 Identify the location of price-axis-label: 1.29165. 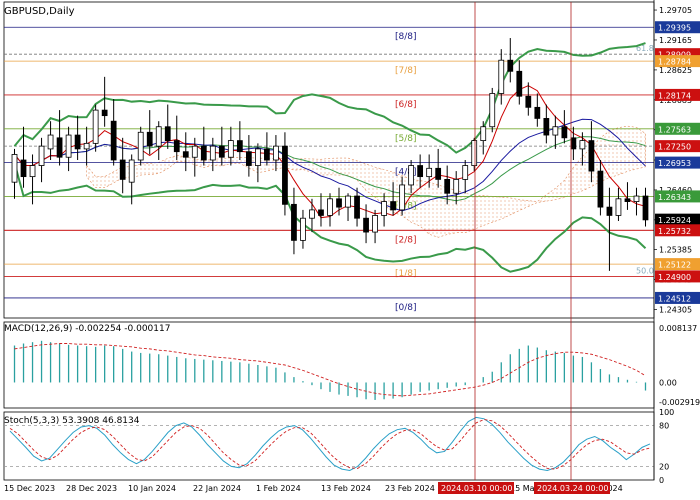
(675, 40).